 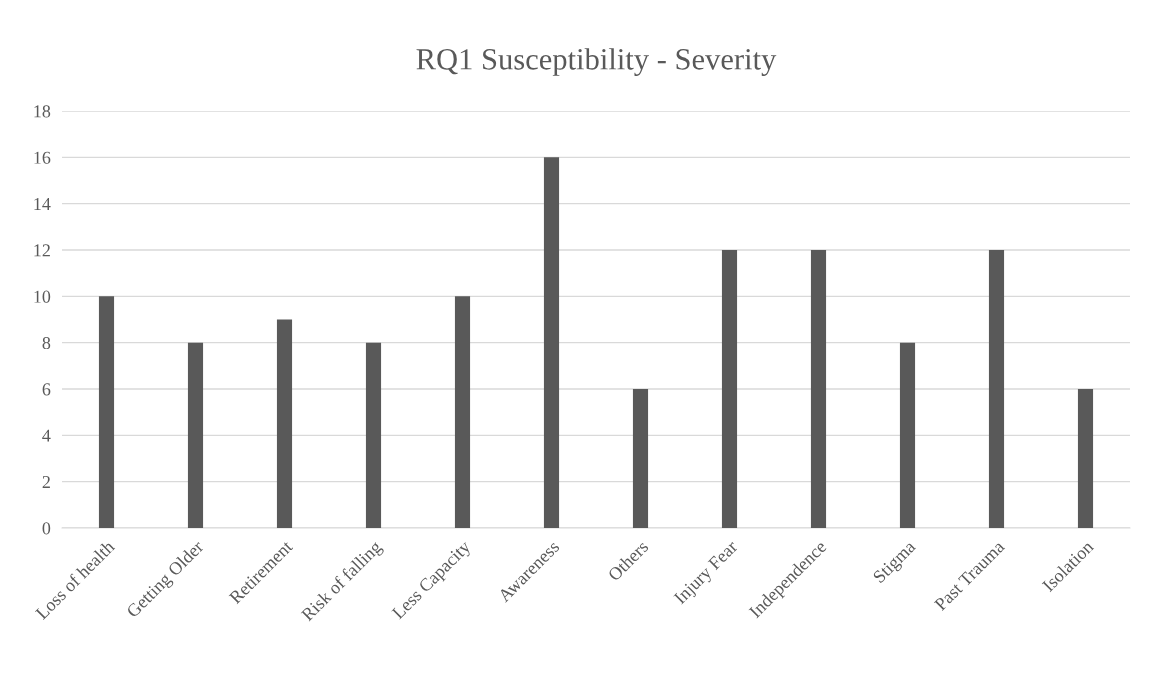 I want to click on chart-title: RQ1 Susceptibility - Severity, so click(x=596, y=62).